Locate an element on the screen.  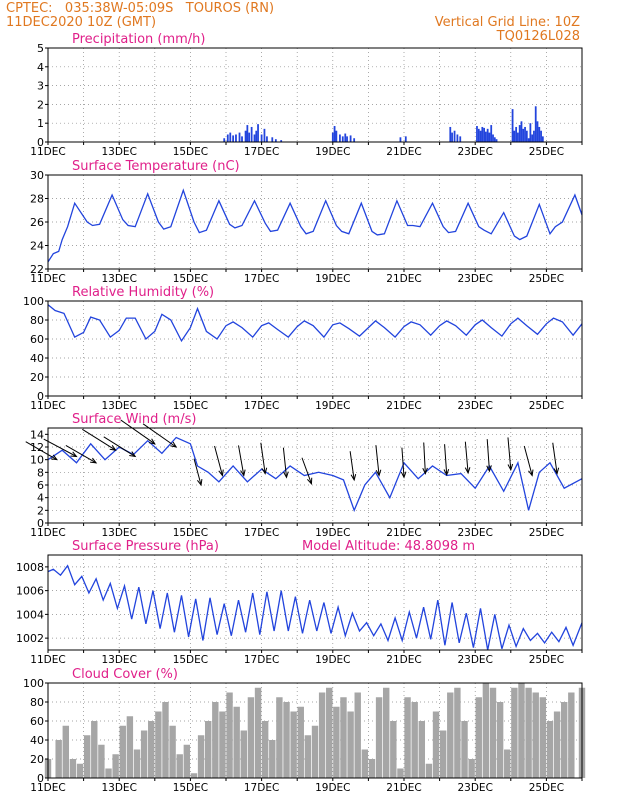
temp-ytick-label: 24 is located at coordinates (37, 246).